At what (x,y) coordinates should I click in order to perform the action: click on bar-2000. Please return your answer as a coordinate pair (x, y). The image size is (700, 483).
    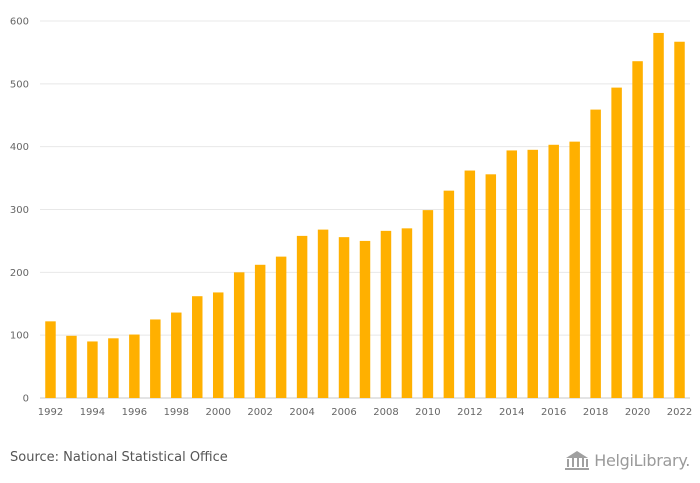
    Looking at the image, I should click on (218, 345).